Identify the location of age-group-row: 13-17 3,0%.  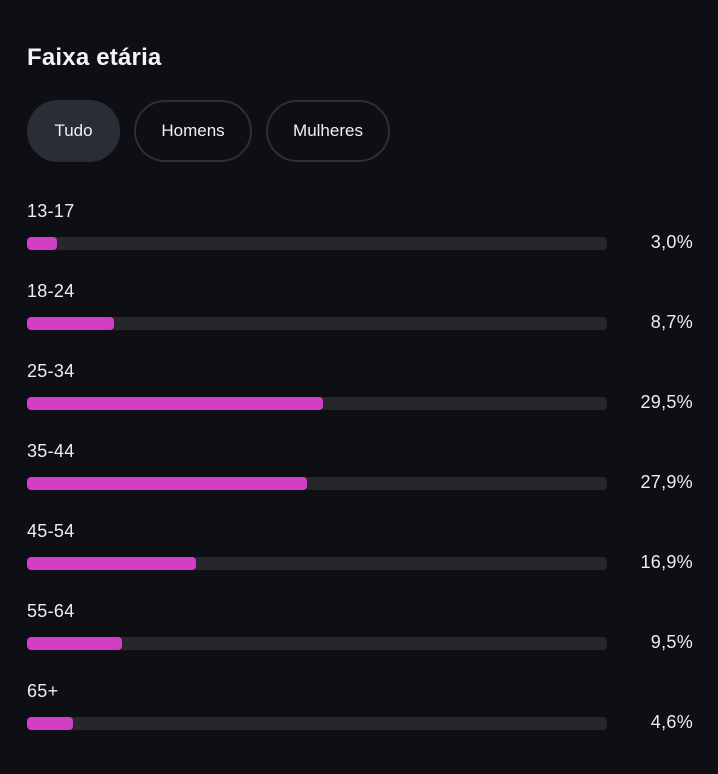
(360, 238).